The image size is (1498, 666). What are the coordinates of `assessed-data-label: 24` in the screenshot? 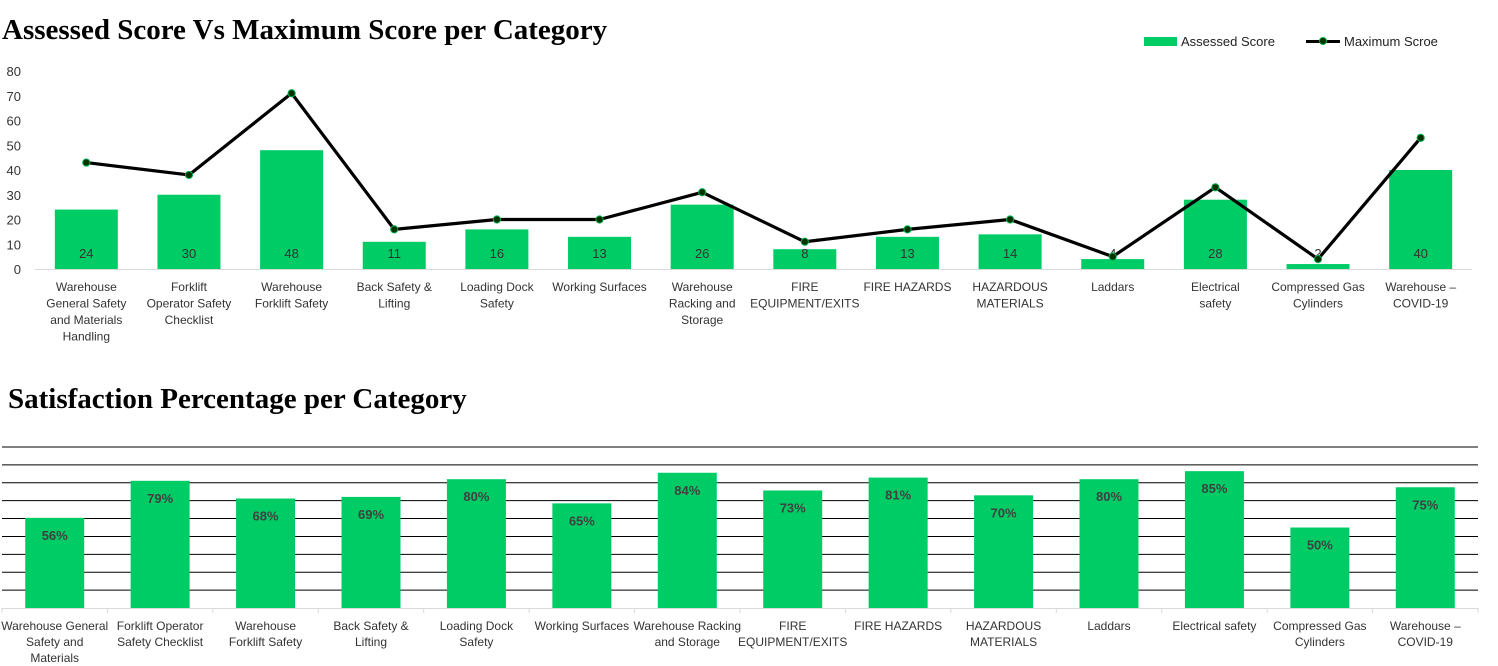 It's located at (86, 253).